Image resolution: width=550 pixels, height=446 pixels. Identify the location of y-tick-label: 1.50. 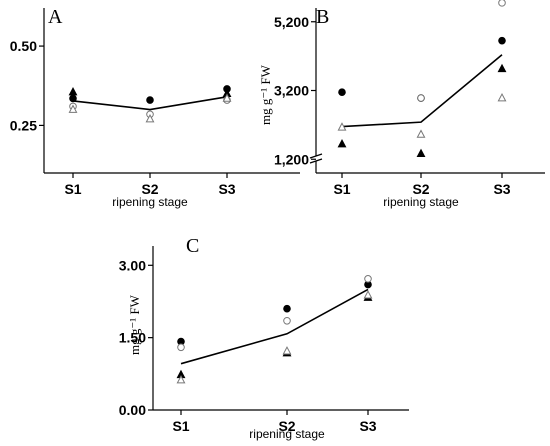
(132, 338).